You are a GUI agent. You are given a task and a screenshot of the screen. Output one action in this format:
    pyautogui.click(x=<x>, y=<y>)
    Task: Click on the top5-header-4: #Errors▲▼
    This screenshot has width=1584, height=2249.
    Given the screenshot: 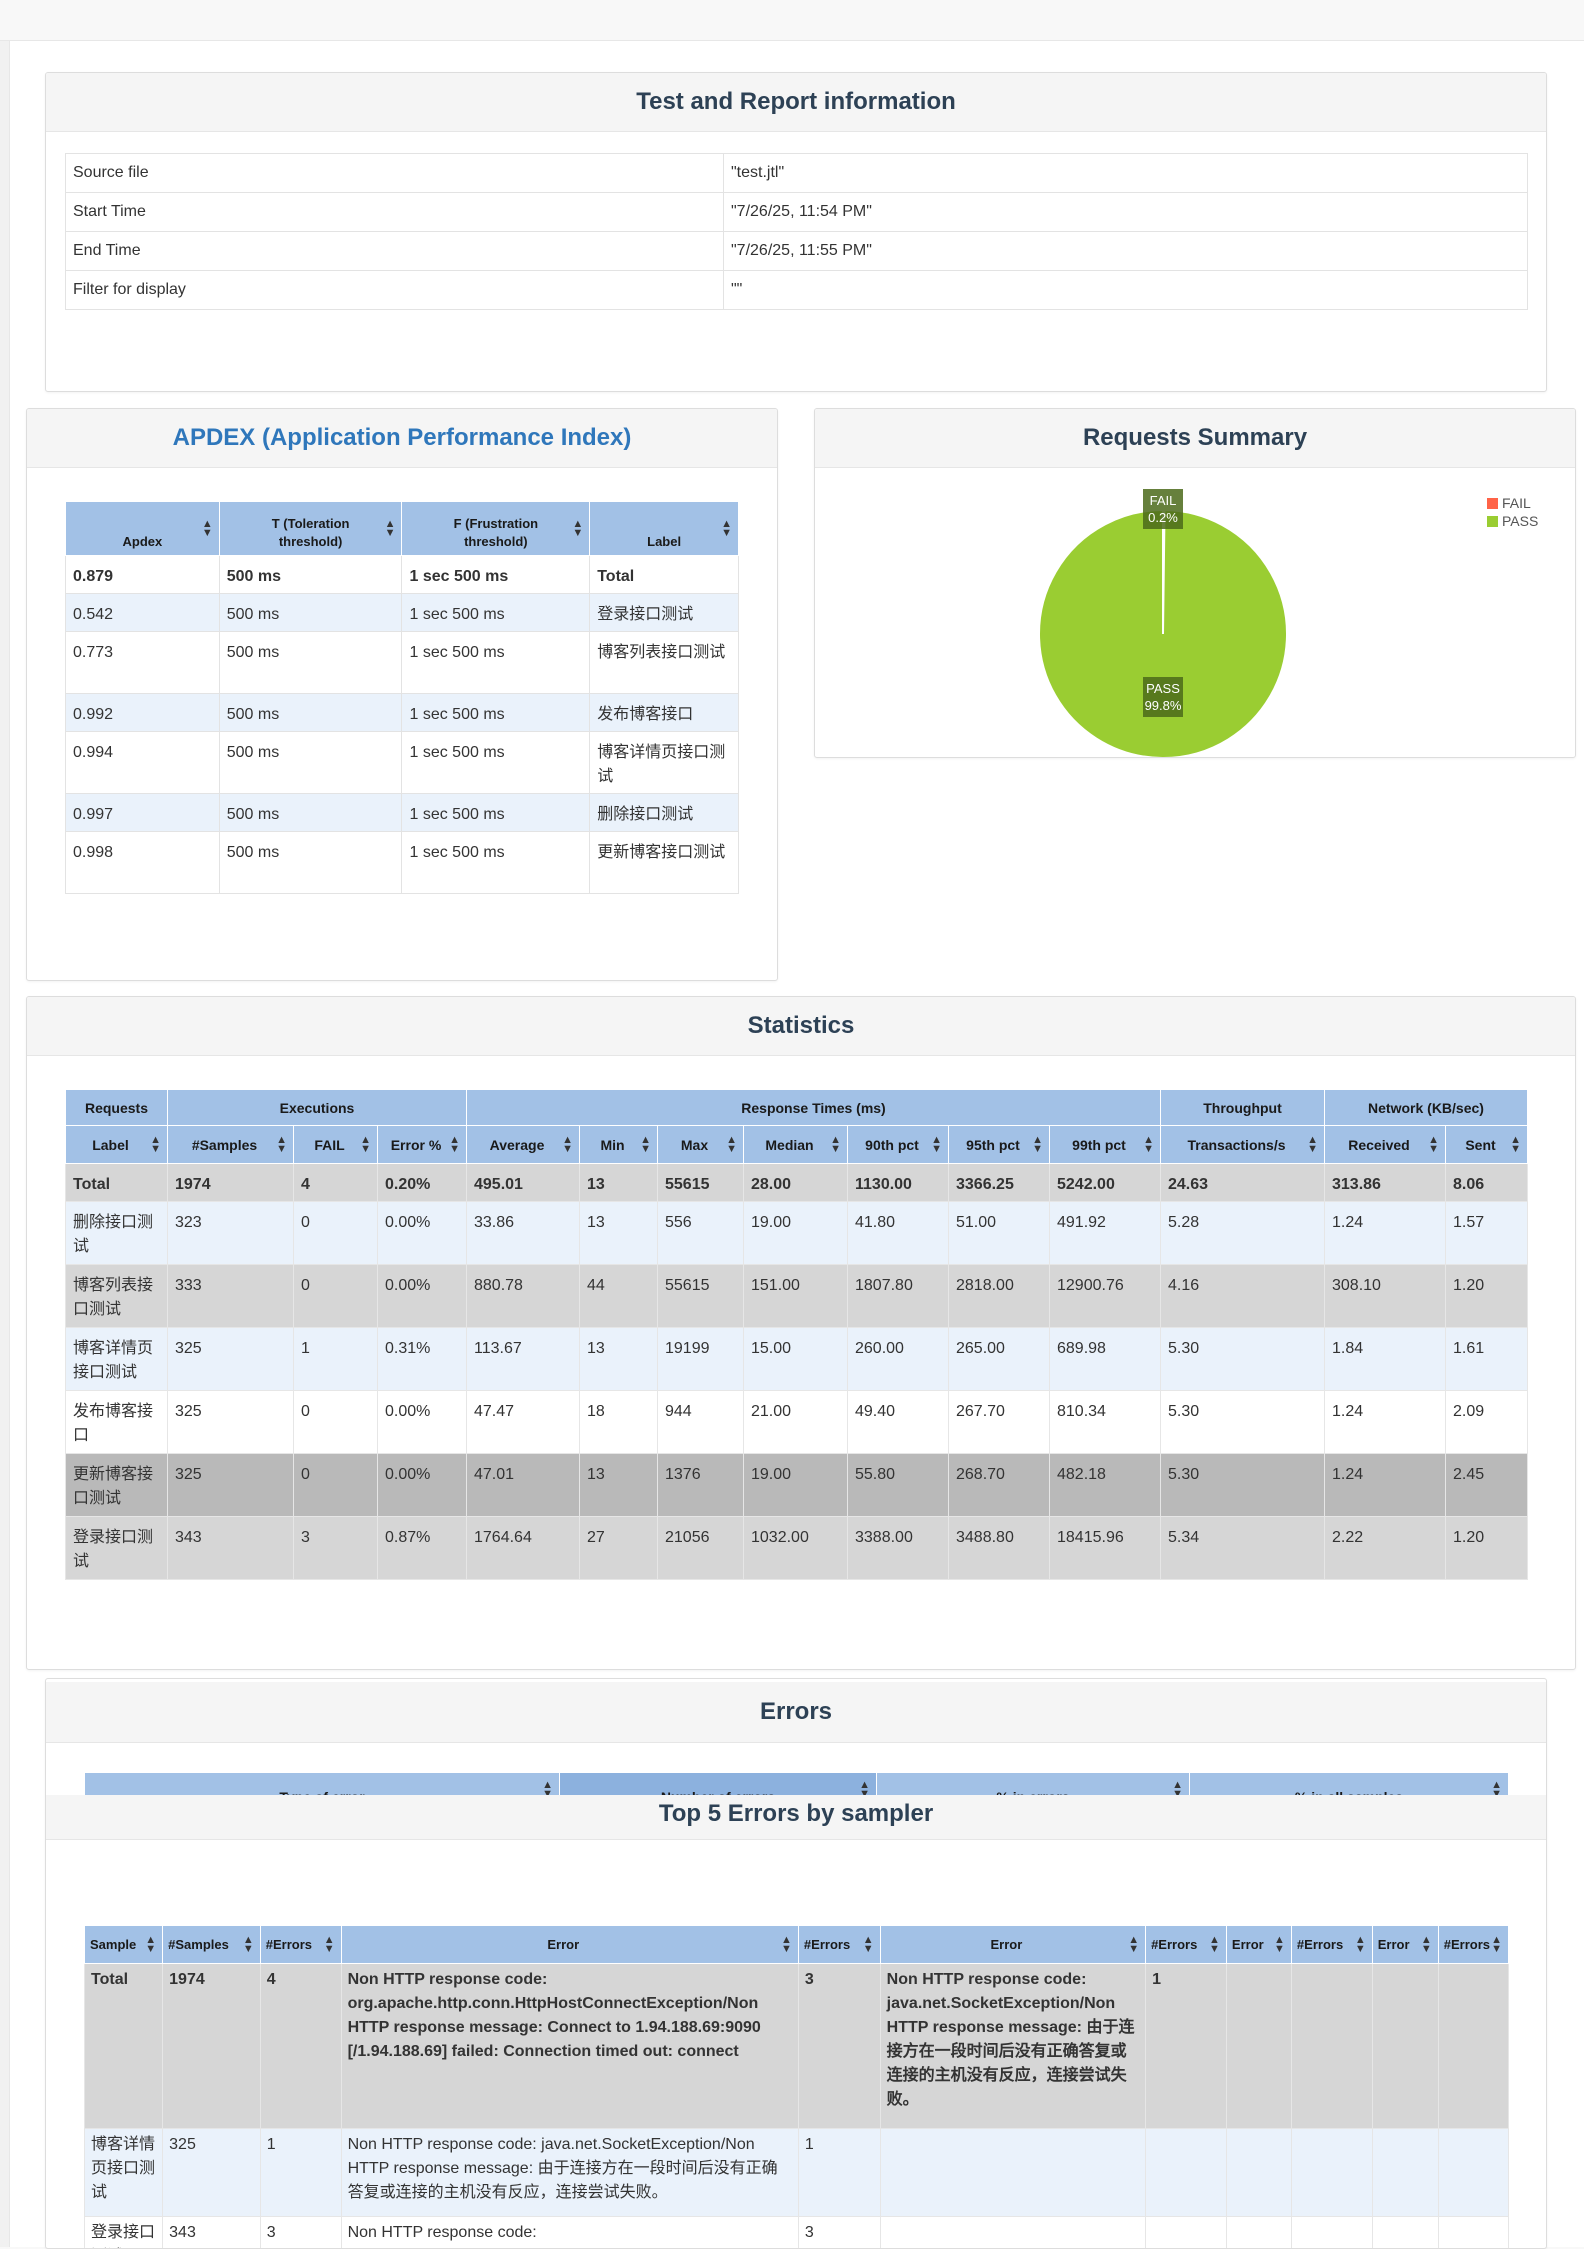 What is the action you would take?
    pyautogui.click(x=839, y=1945)
    